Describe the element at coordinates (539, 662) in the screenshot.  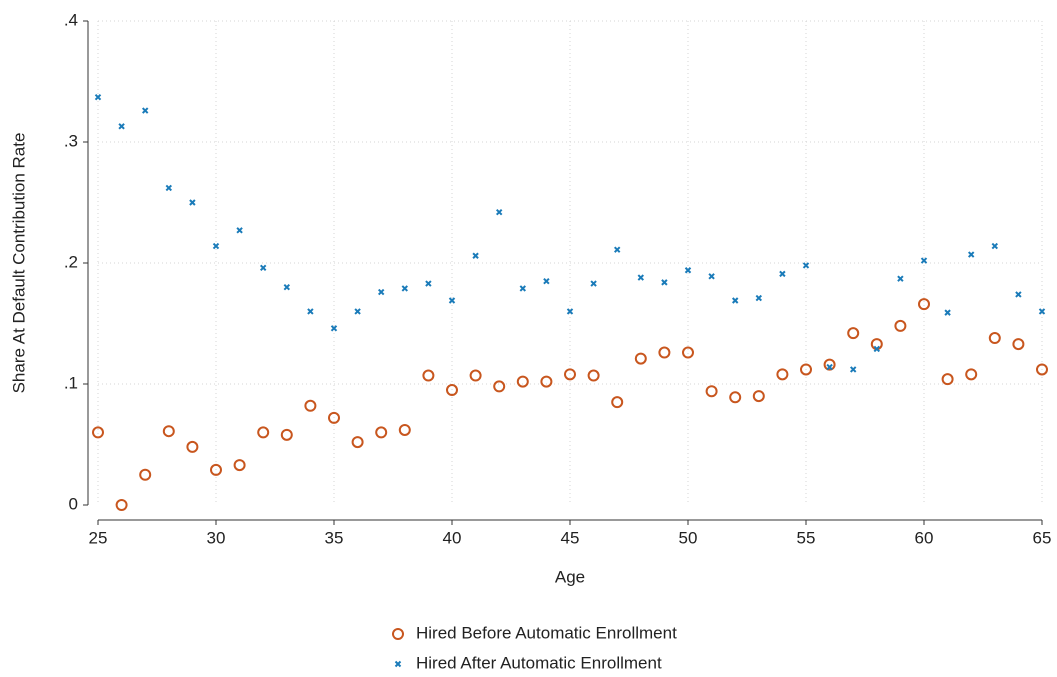
I see `legend-label: Hired After Automatic Enrollment` at that location.